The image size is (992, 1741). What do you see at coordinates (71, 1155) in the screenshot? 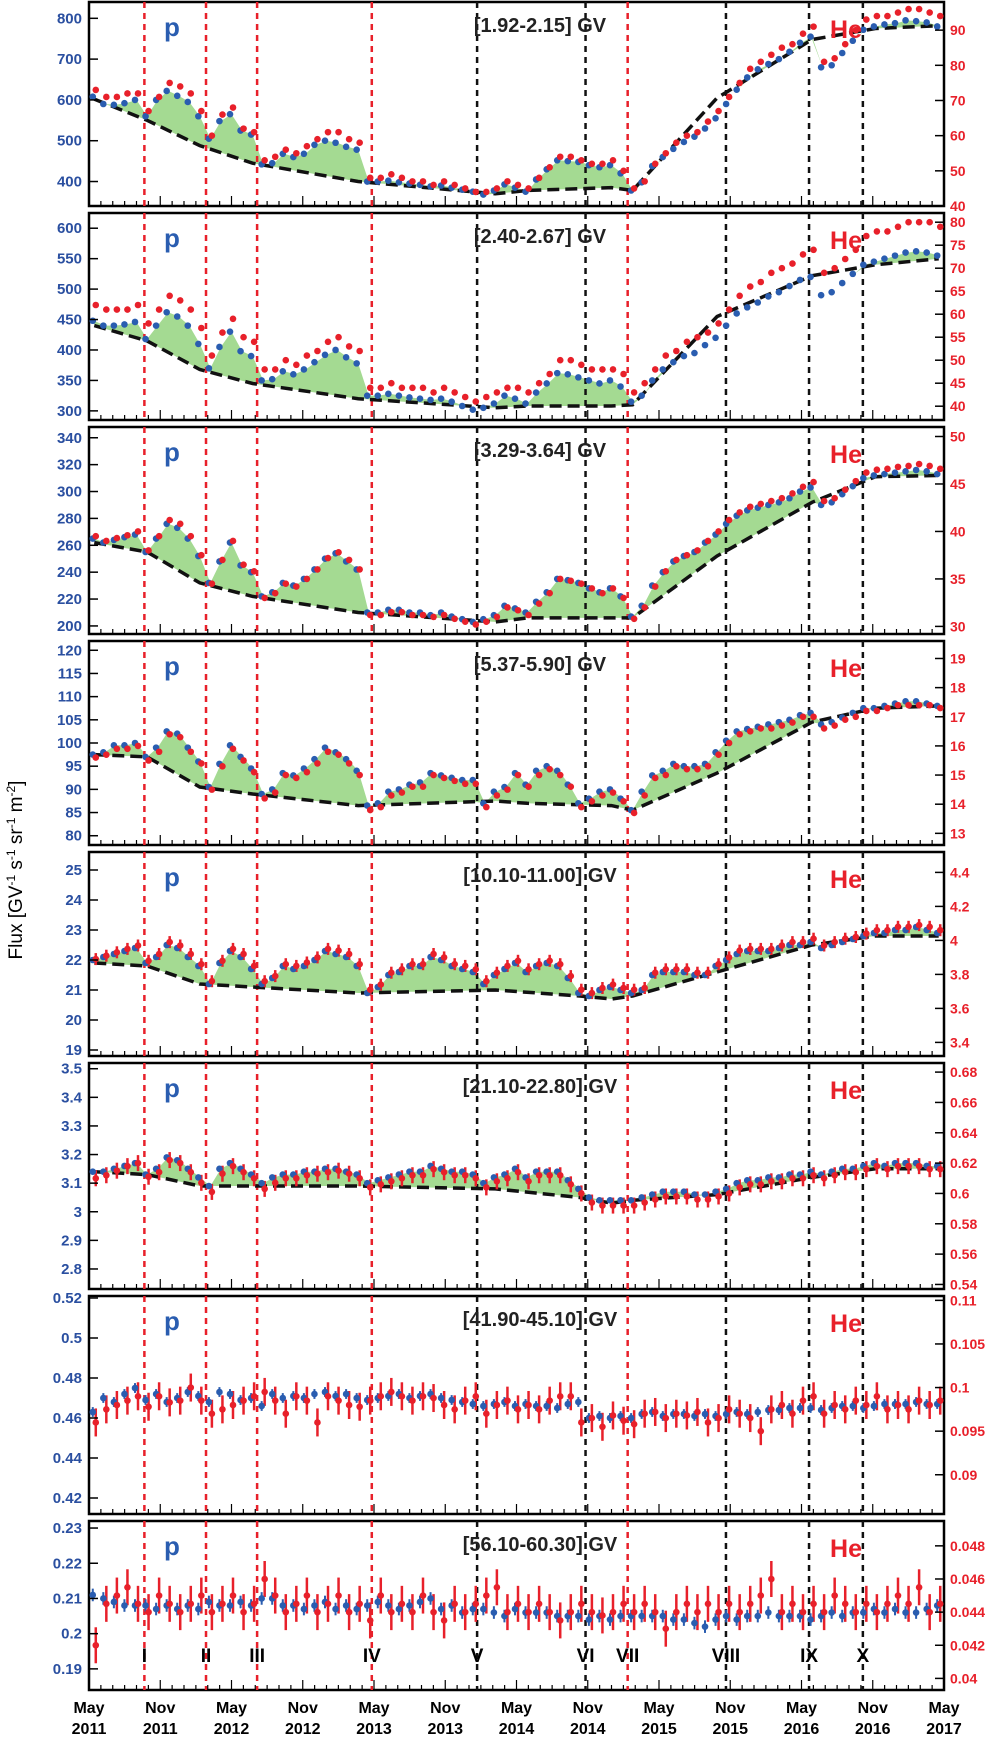
I see `left-tick-label: 3.2` at bounding box center [71, 1155].